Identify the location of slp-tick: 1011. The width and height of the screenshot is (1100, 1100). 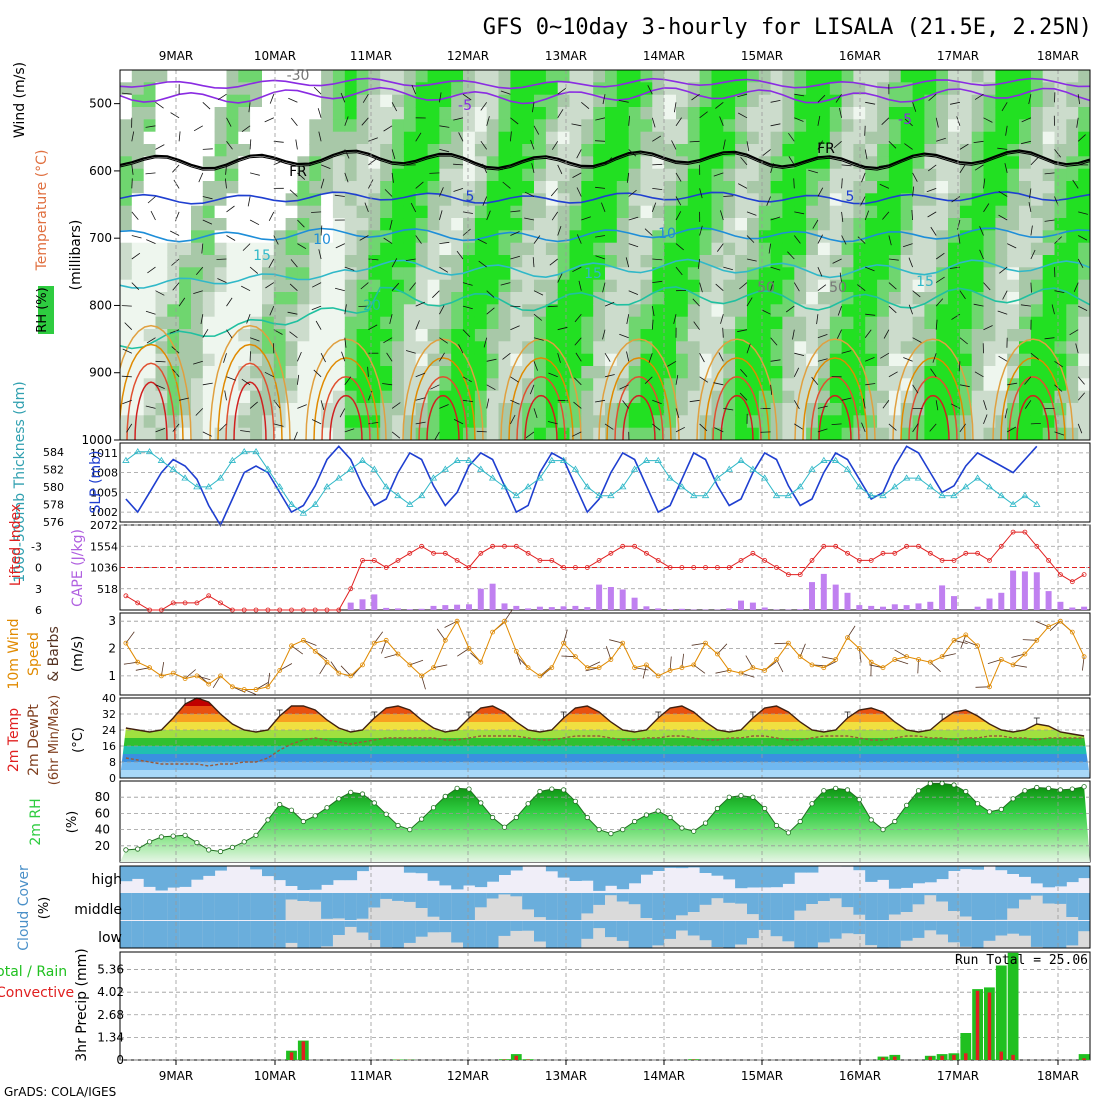
(104, 453).